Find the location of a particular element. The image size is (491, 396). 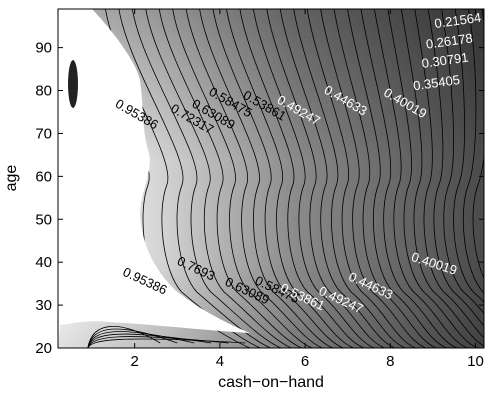

contour-label: 0.35405 is located at coordinates (436, 82).